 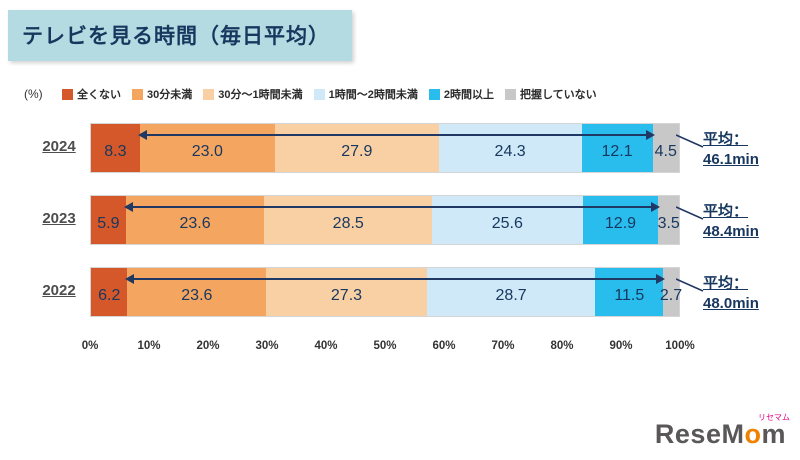 I want to click on legend-label: 2時間以上, so click(x=468, y=95).